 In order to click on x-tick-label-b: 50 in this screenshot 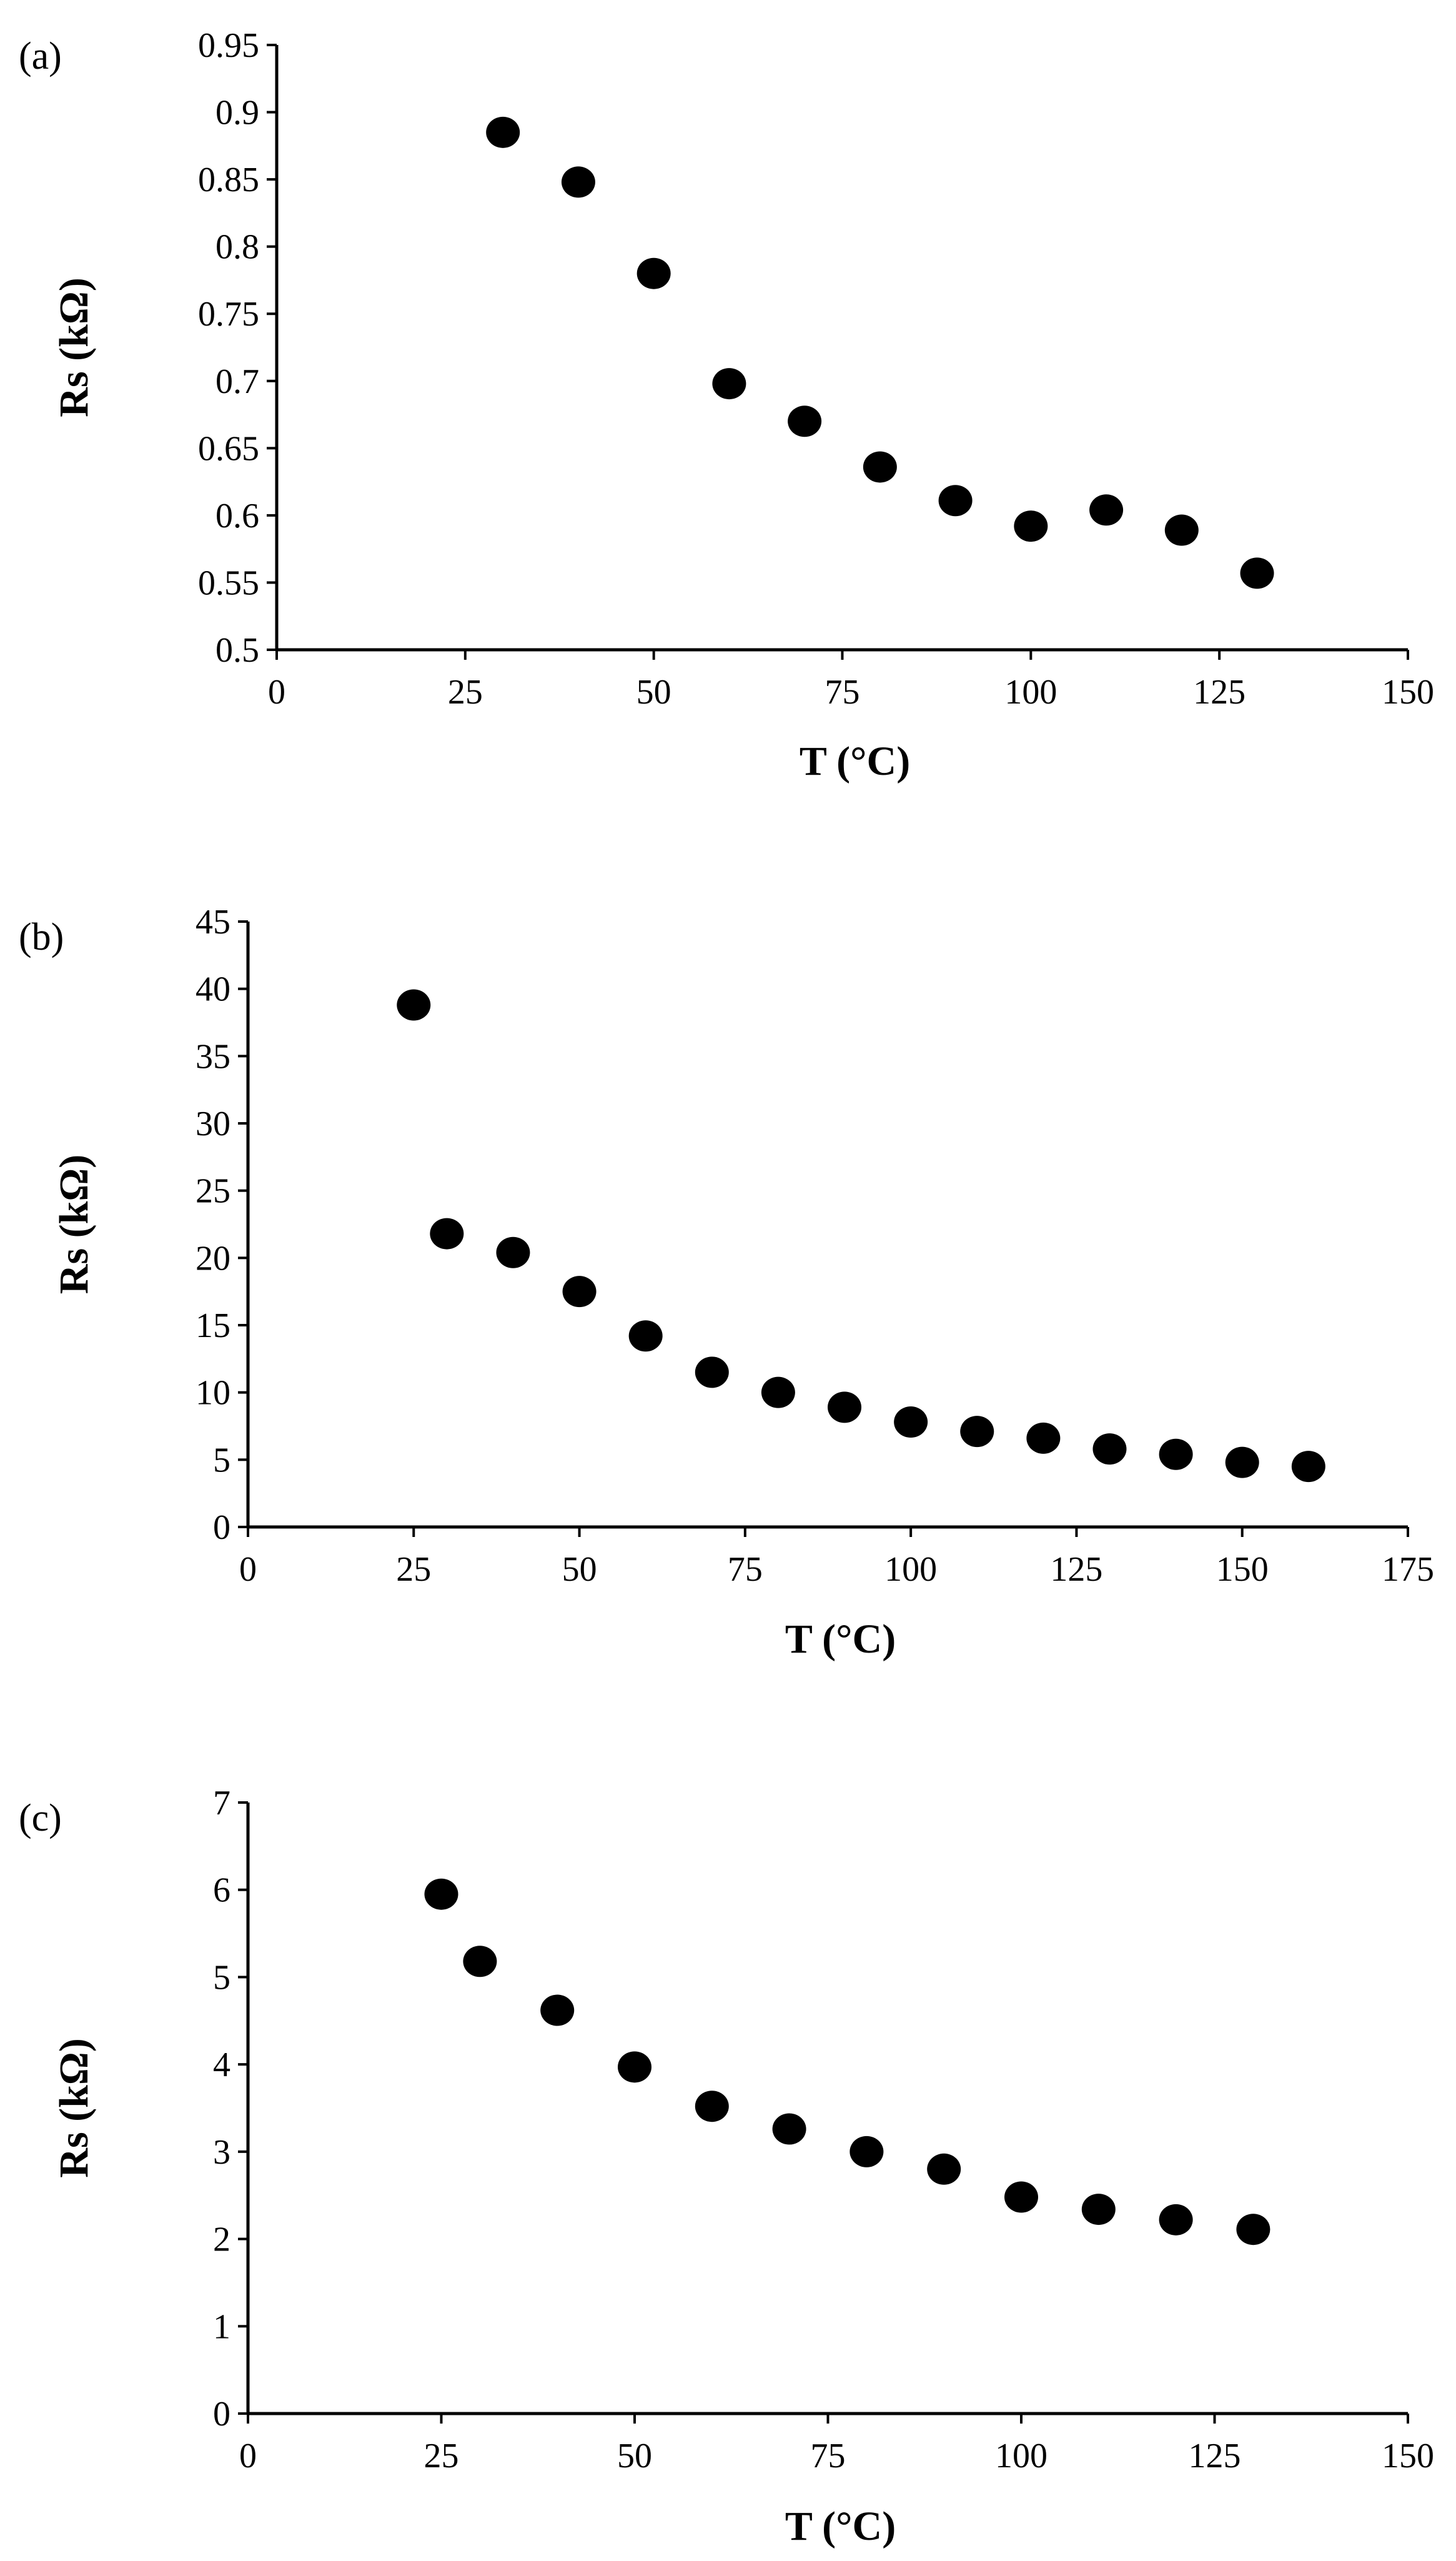, I will do `click(579, 1569)`.